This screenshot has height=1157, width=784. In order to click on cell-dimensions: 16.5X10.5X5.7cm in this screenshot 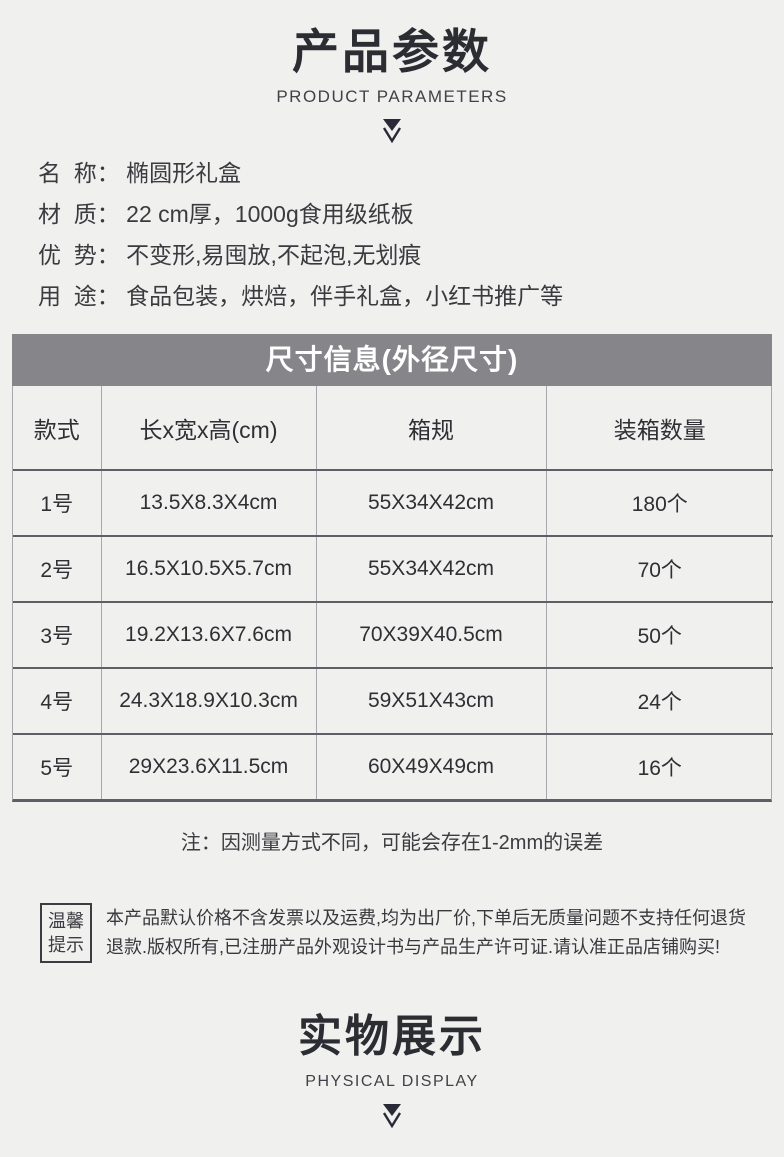, I will do `click(208, 568)`.